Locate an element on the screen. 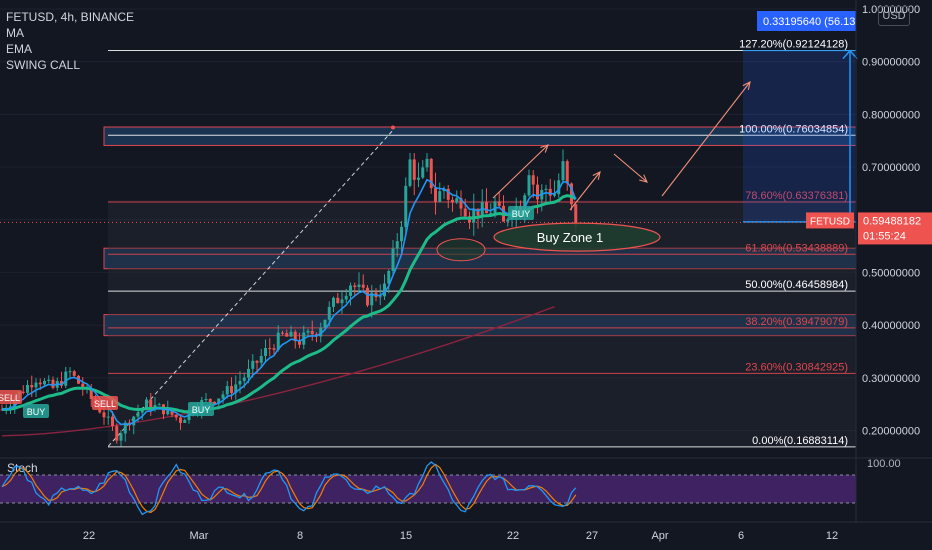  symbol-title: FETUSD, 4h, BINANCE is located at coordinates (70, 17).